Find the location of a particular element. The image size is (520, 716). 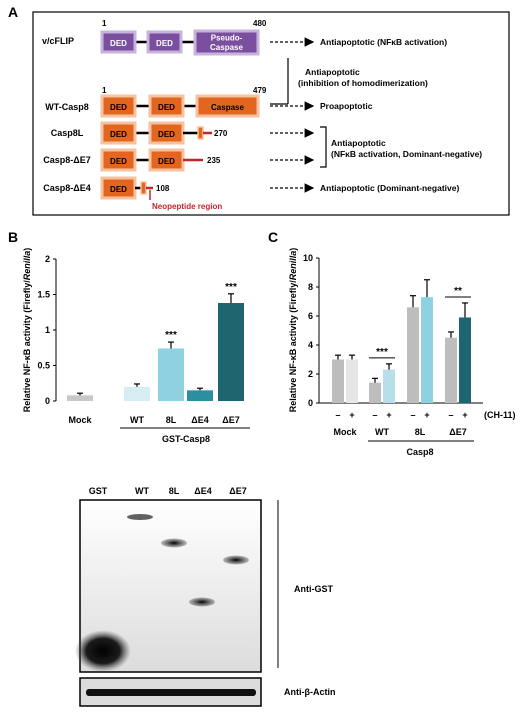

band-wt is located at coordinates (140, 517).